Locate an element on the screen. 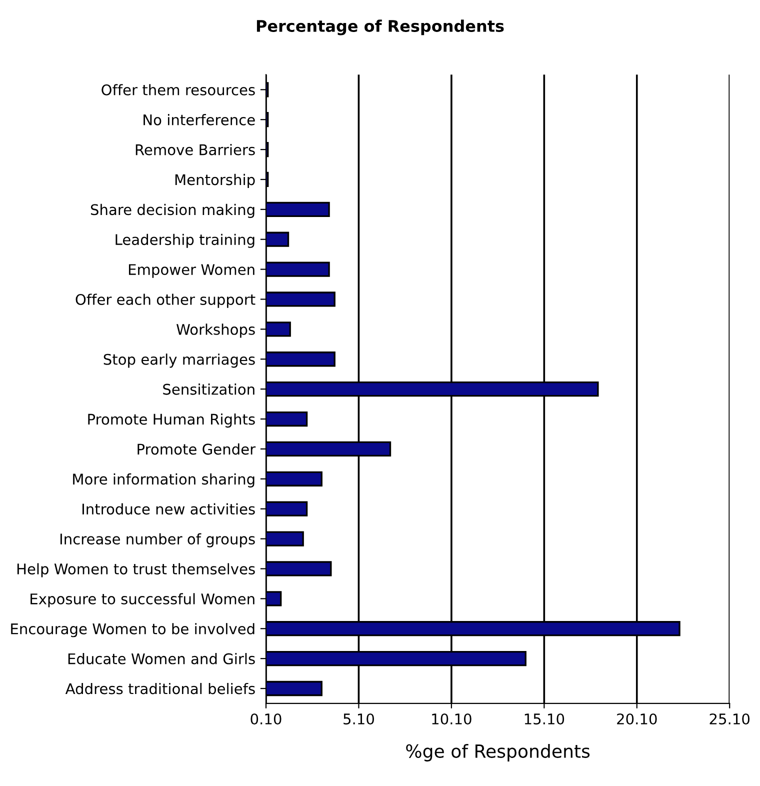 This screenshot has width=760, height=786. chart-title: Percentage of Respondents is located at coordinates (380, 28).